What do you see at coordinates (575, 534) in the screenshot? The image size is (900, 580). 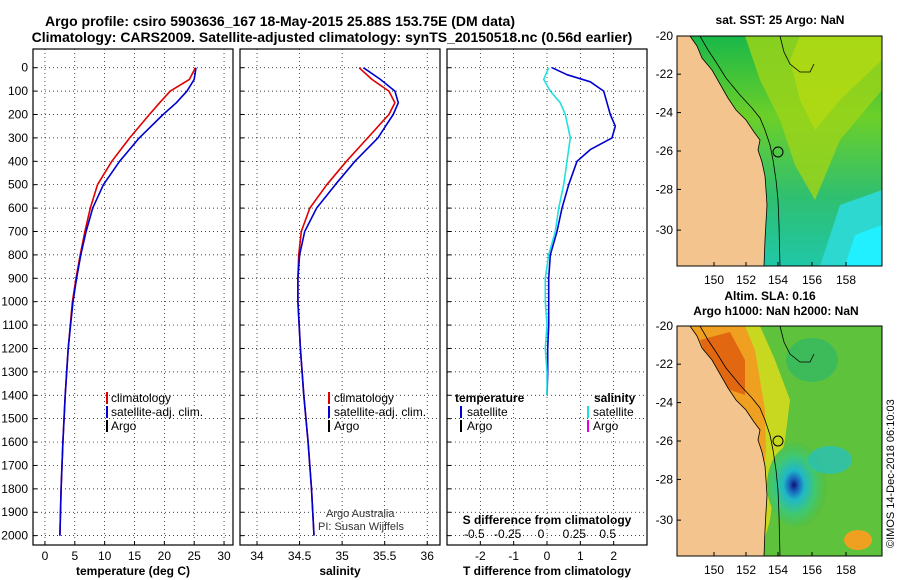 I see `salinity-diff-tick-label: 0.25` at bounding box center [575, 534].